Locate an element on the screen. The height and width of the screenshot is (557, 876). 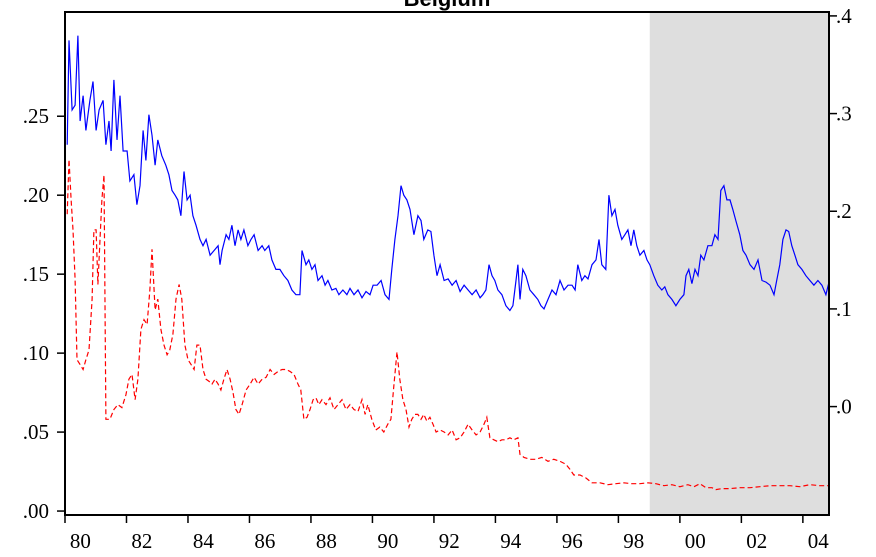
y2-tick-label: .0 is located at coordinates (844, 407).